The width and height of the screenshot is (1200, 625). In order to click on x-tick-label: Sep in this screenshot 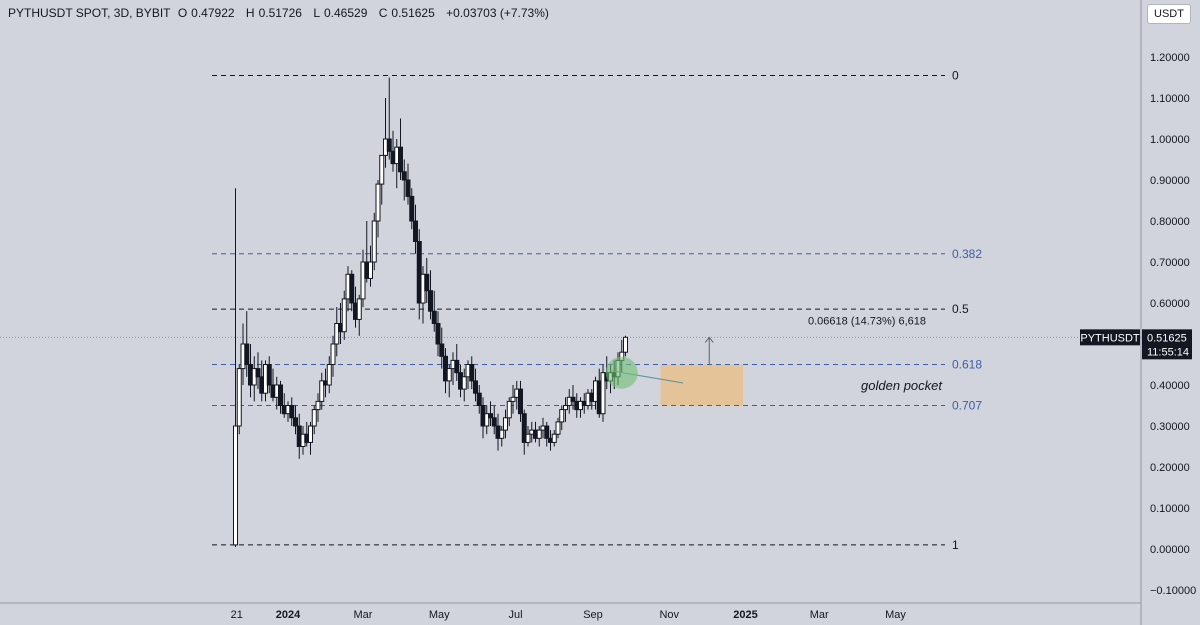, I will do `click(593, 615)`.